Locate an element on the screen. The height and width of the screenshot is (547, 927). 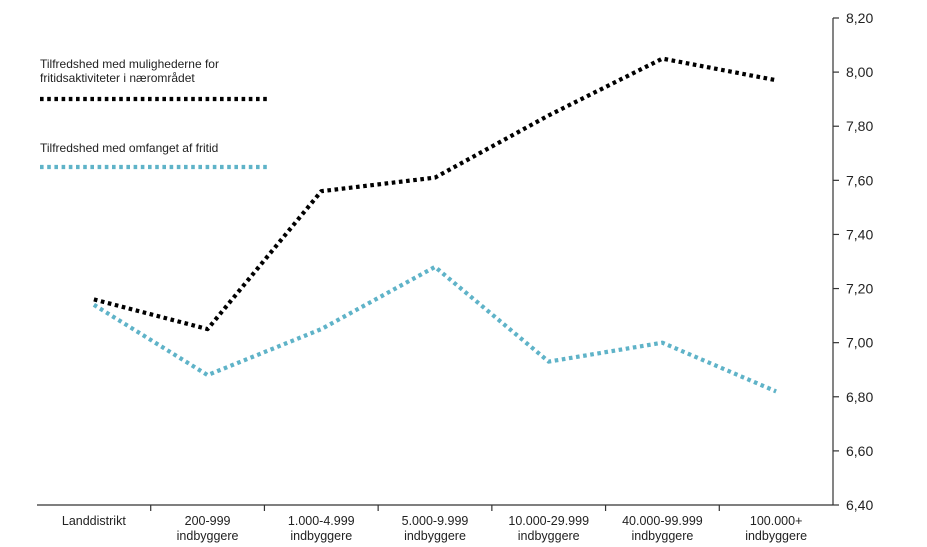
x-tick-label: 5.000-9.999 indbyggere is located at coordinates (435, 528).